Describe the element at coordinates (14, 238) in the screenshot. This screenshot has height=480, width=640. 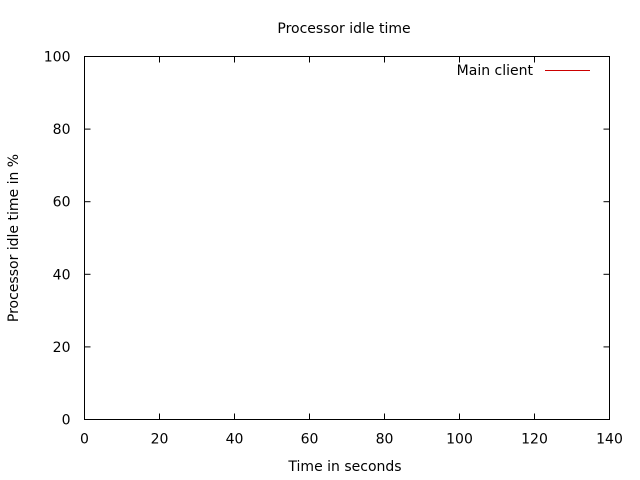
I see `y-axis-label: Processor idle time in %` at that location.